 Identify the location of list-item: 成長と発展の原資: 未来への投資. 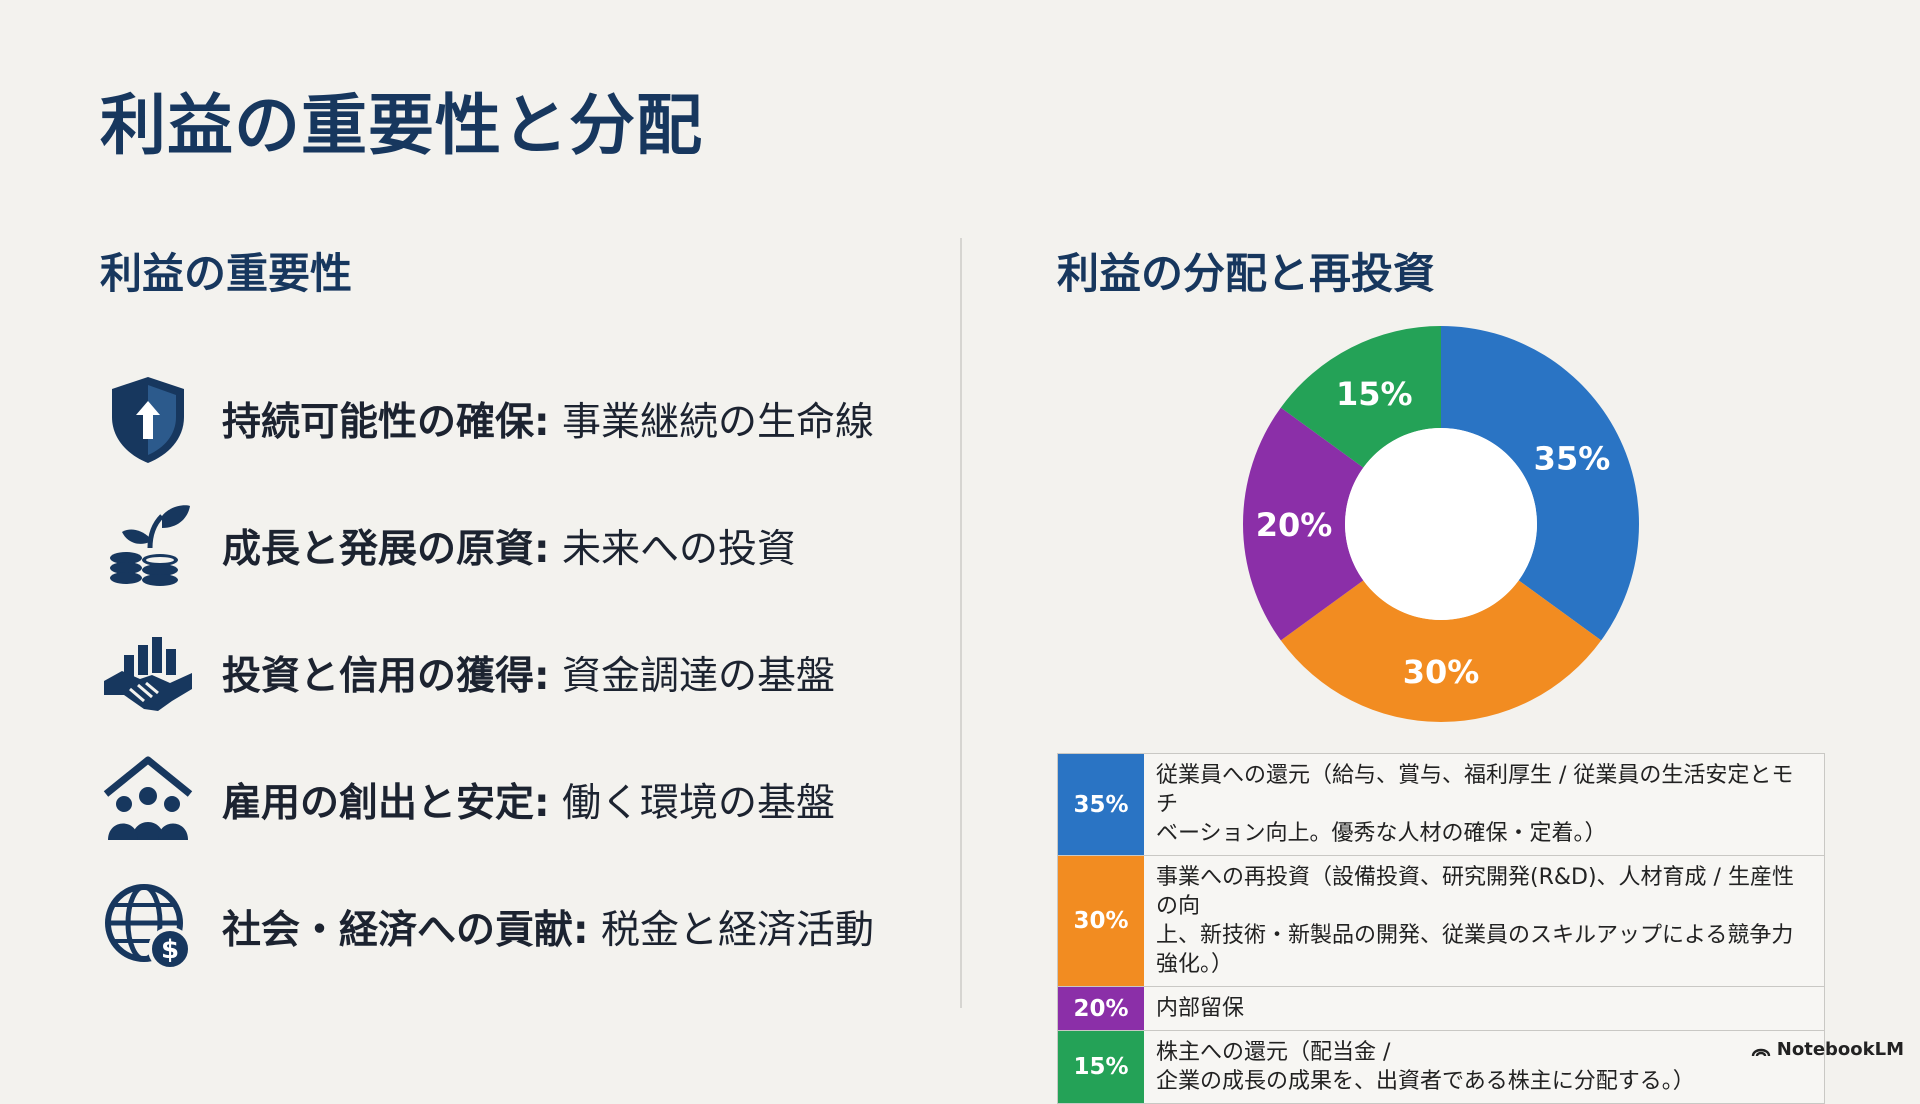
(490, 545).